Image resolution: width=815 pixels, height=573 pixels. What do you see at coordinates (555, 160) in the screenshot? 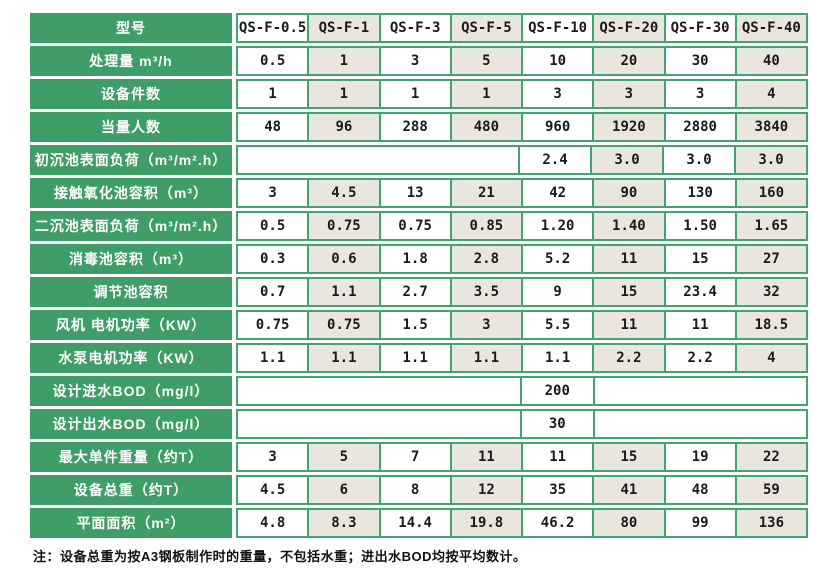
I see `data-cell: 2.4` at bounding box center [555, 160].